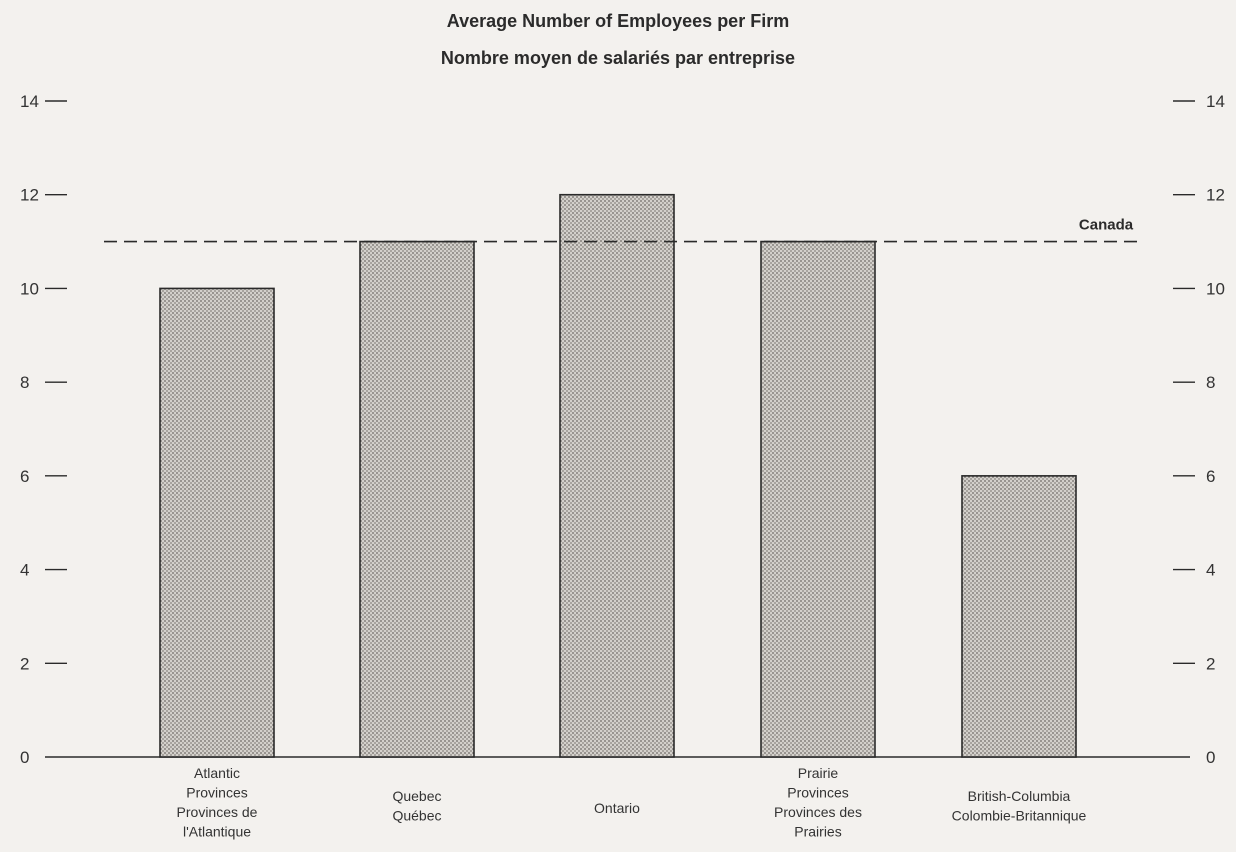 The width and height of the screenshot is (1236, 852). What do you see at coordinates (217, 773) in the screenshot?
I see `category-label: Atlantic` at bounding box center [217, 773].